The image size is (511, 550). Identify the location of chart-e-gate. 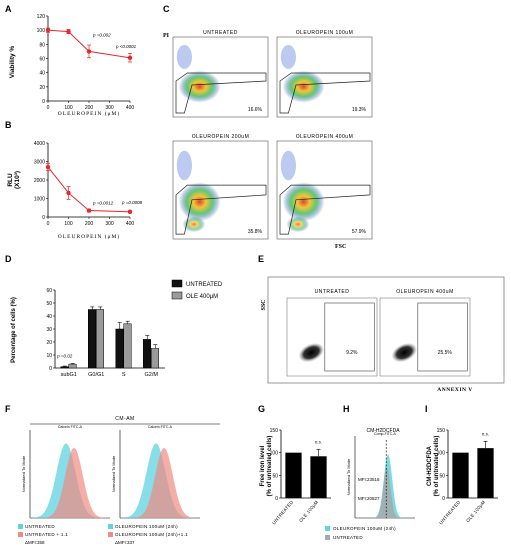
(349, 337).